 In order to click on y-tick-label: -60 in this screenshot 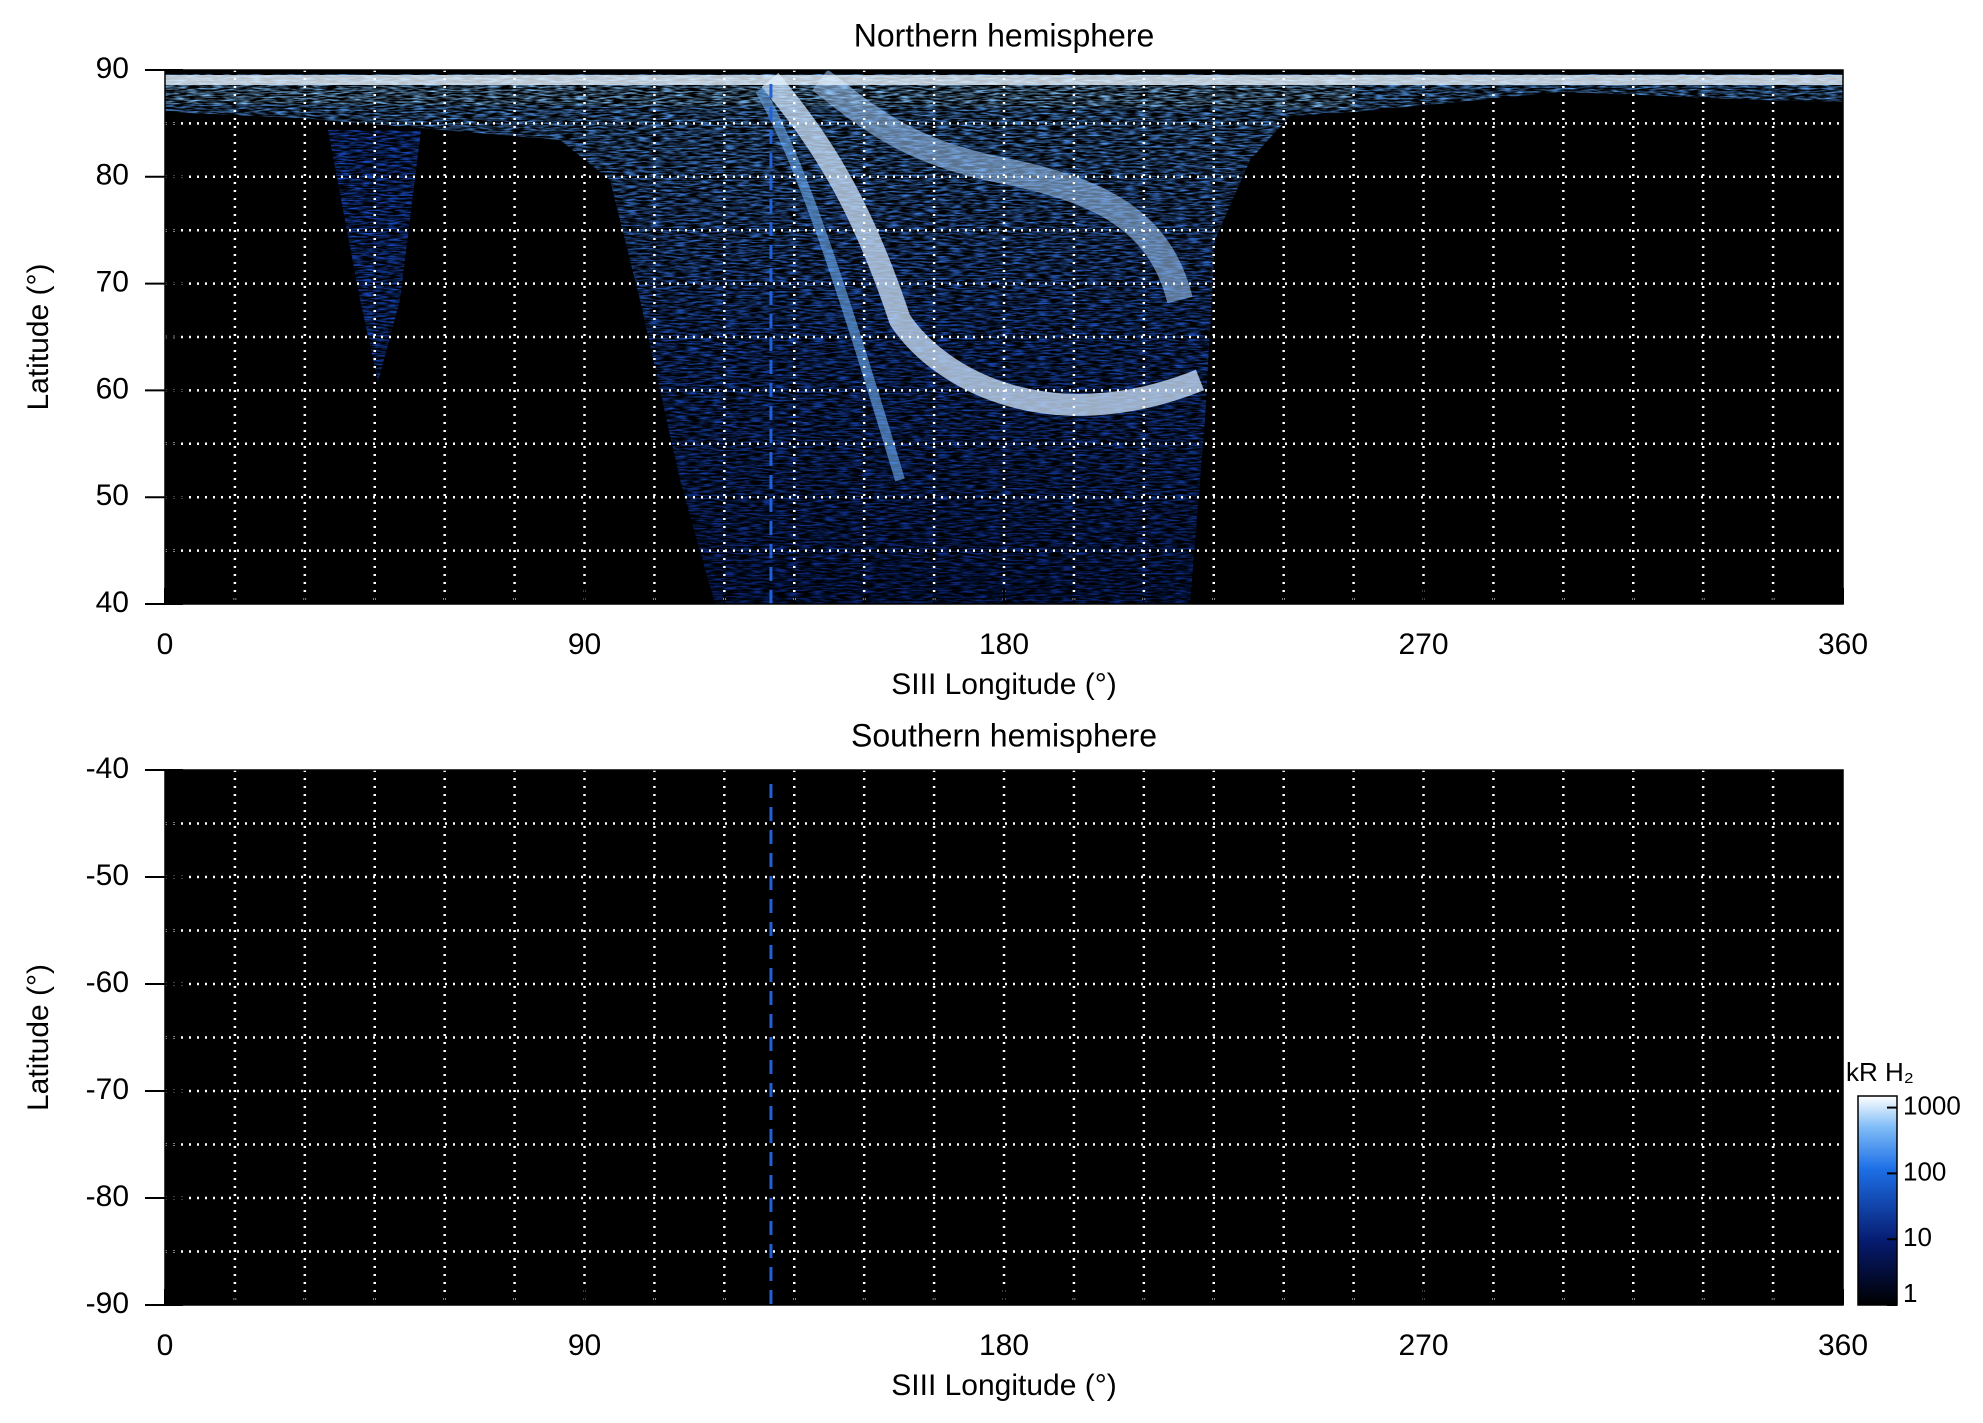, I will do `click(107, 982)`.